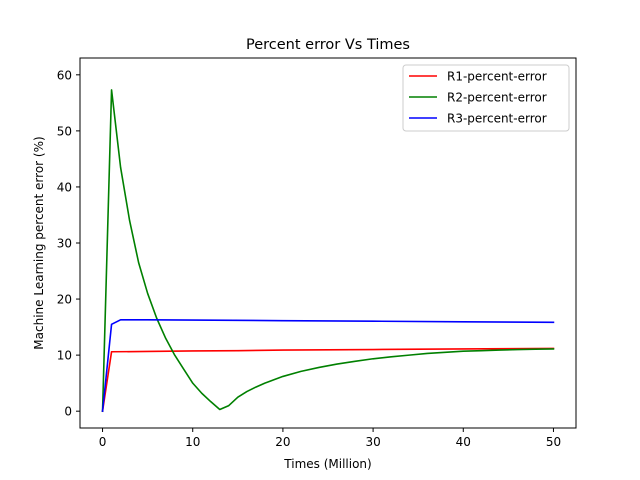  I want to click on y-tick-label: 60, so click(64, 75).